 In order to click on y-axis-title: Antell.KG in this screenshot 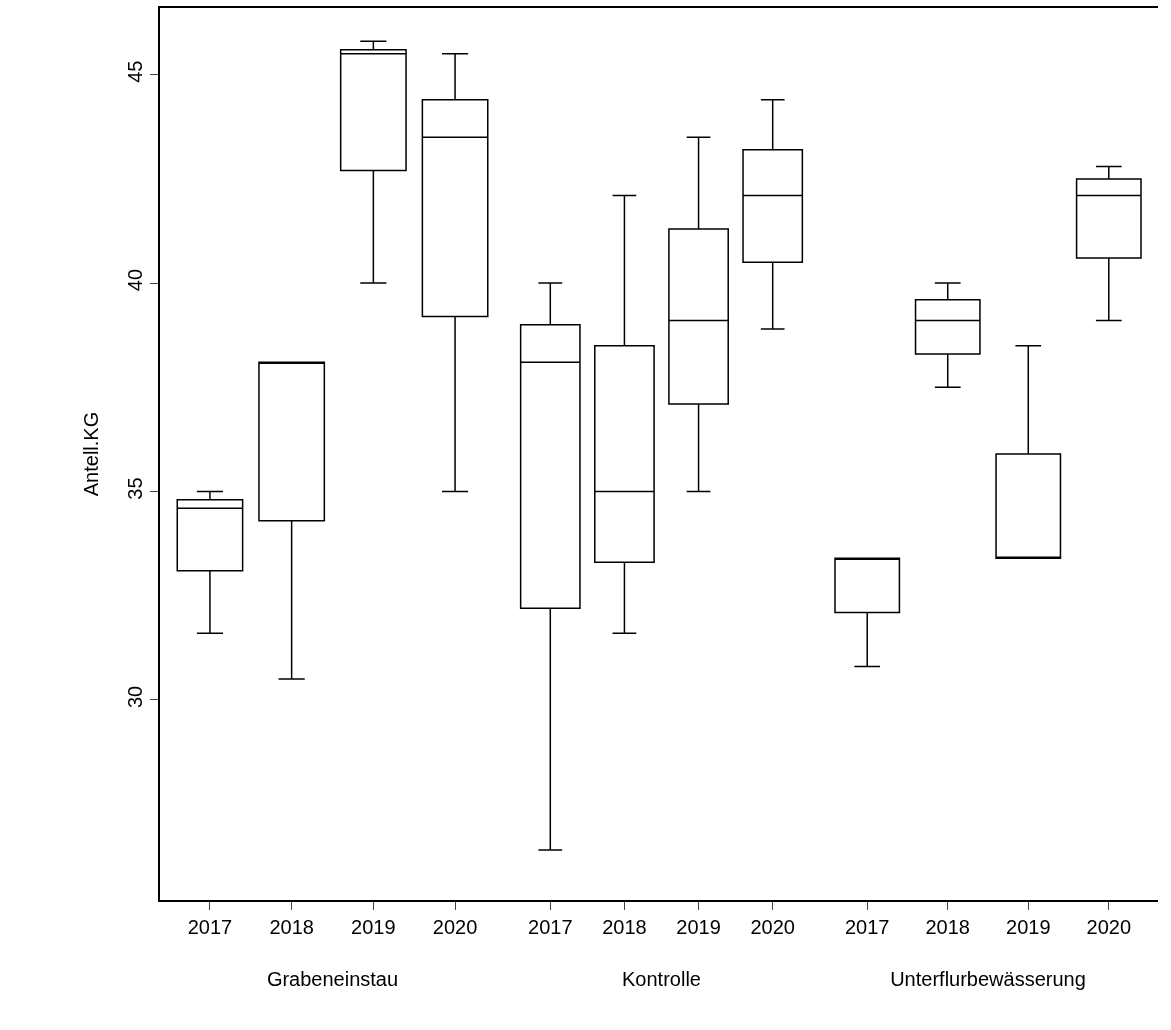, I will do `click(91, 454)`.